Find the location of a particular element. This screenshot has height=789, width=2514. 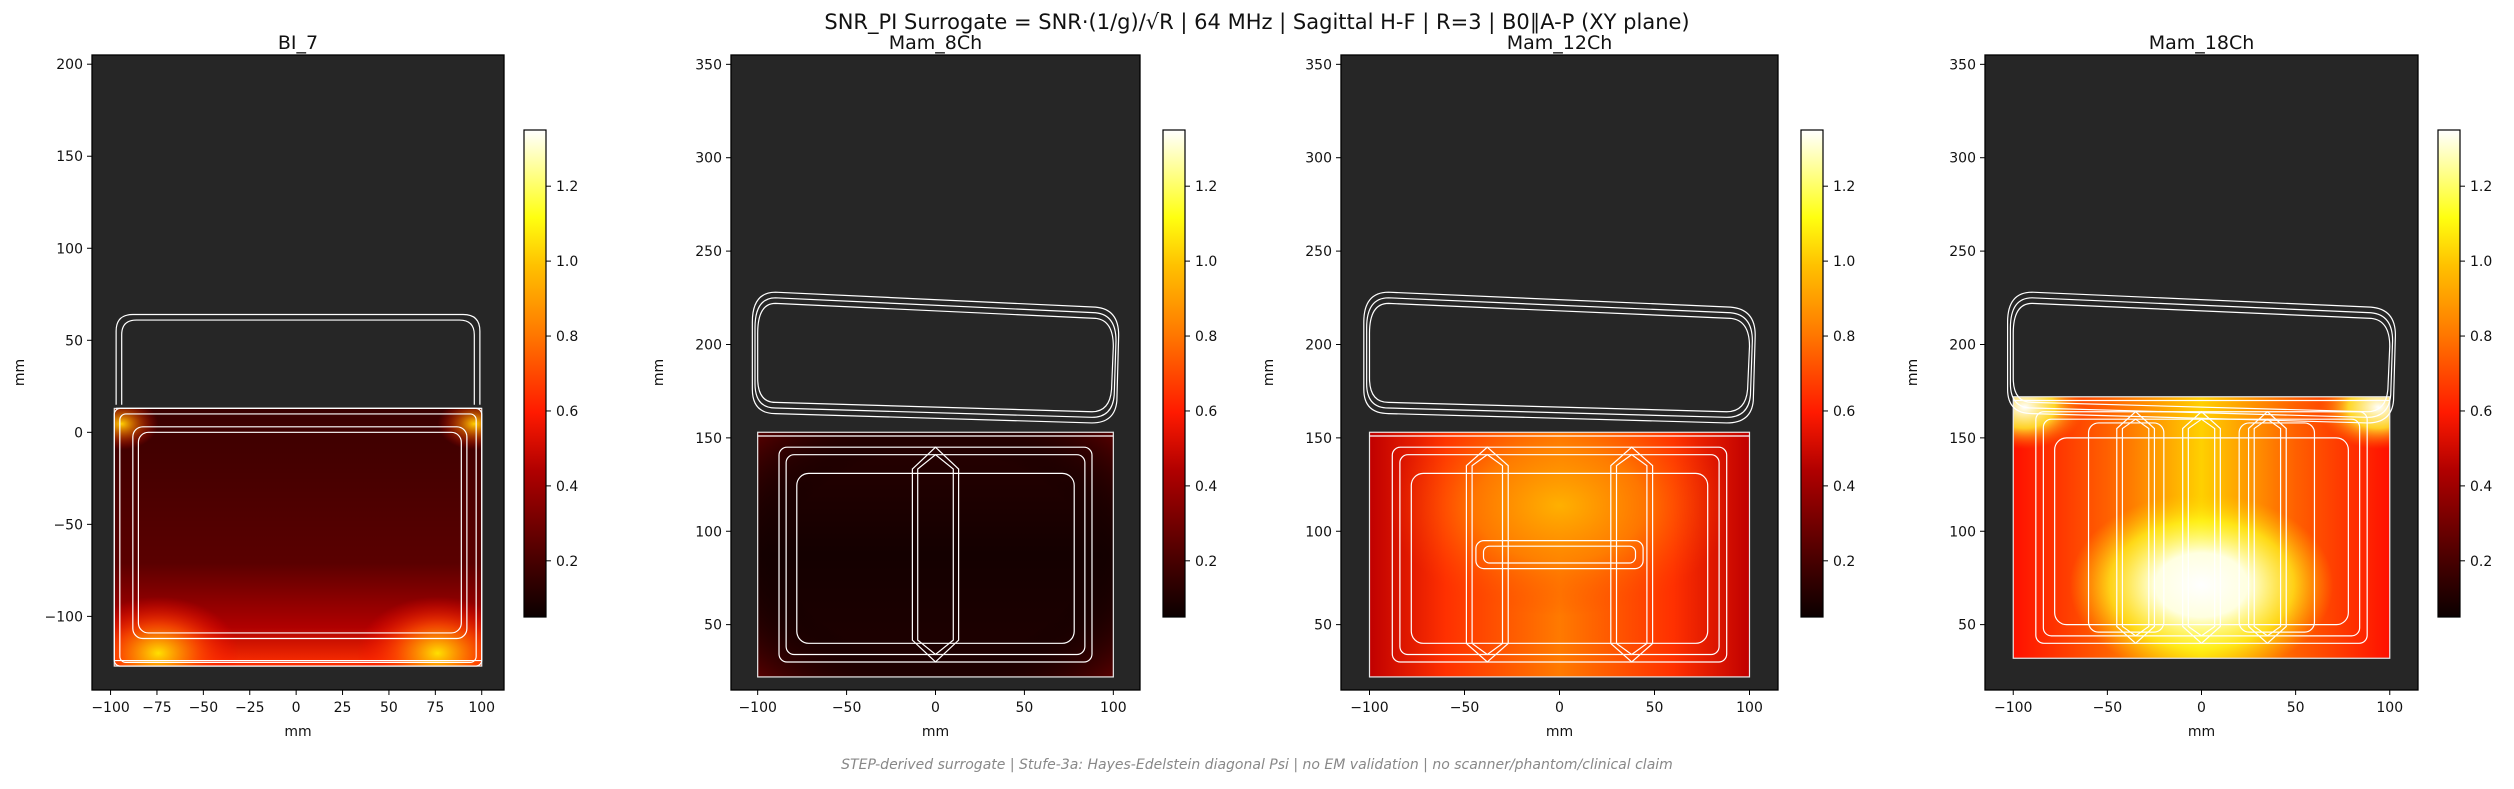

y-tick-label: 0 is located at coordinates (78, 433).